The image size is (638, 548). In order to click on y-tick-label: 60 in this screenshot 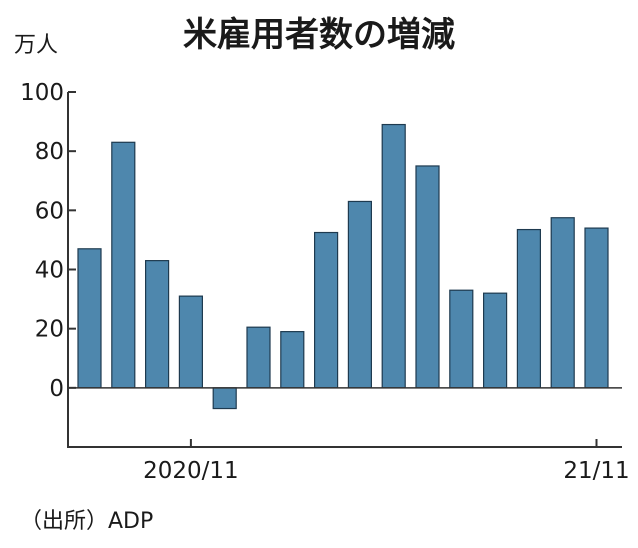, I will do `click(49, 211)`.